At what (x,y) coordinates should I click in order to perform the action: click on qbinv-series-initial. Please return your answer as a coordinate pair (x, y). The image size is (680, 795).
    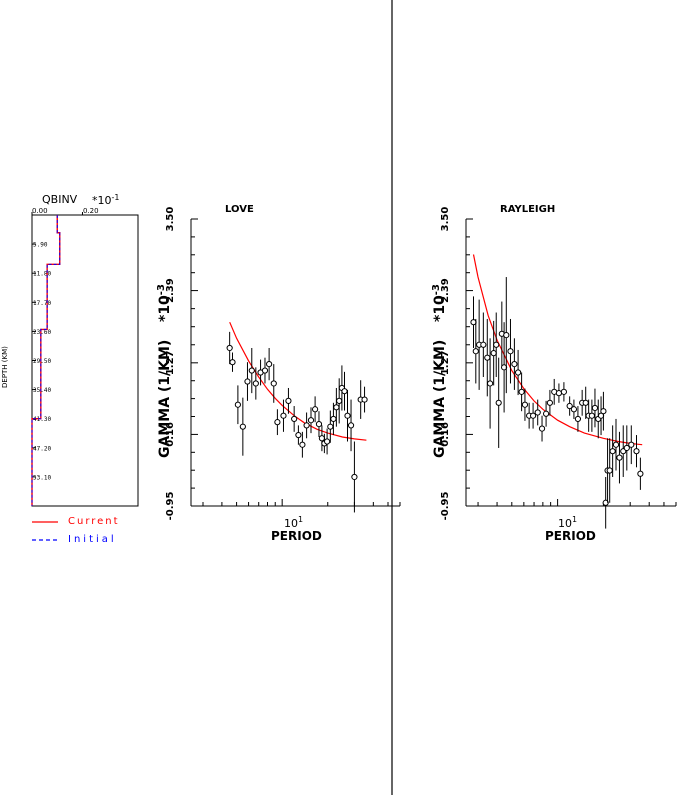
    Looking at the image, I should click on (46, 360).